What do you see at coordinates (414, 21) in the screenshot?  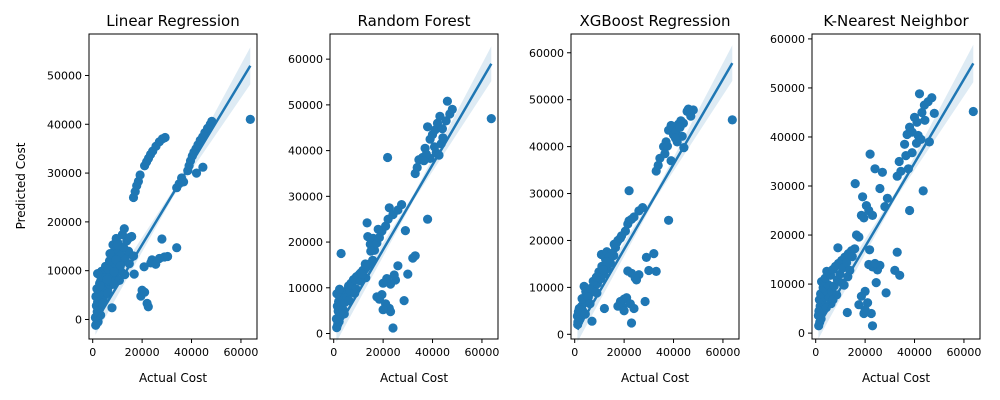 I see `panel-title: Random Forest` at bounding box center [414, 21].